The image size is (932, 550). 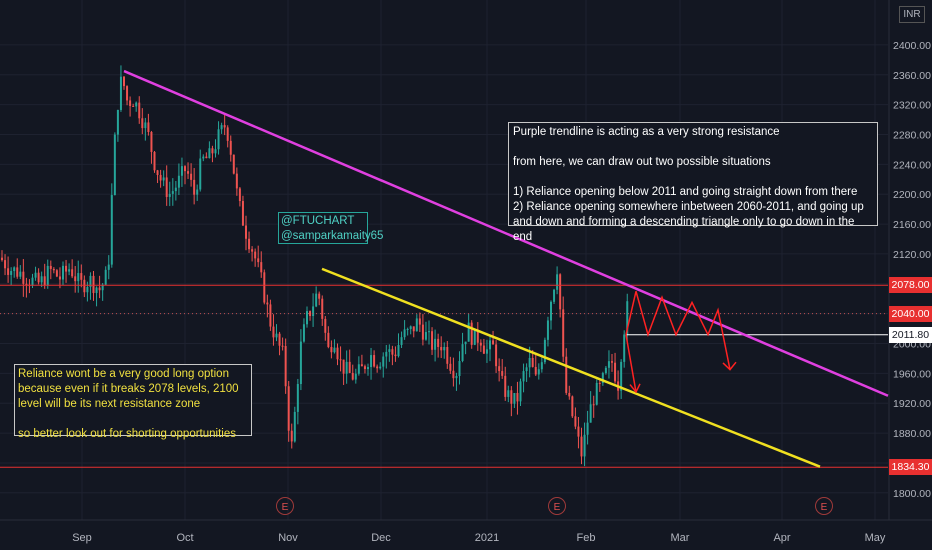 What do you see at coordinates (680, 538) in the screenshot?
I see `x-tick-label: Mar` at bounding box center [680, 538].